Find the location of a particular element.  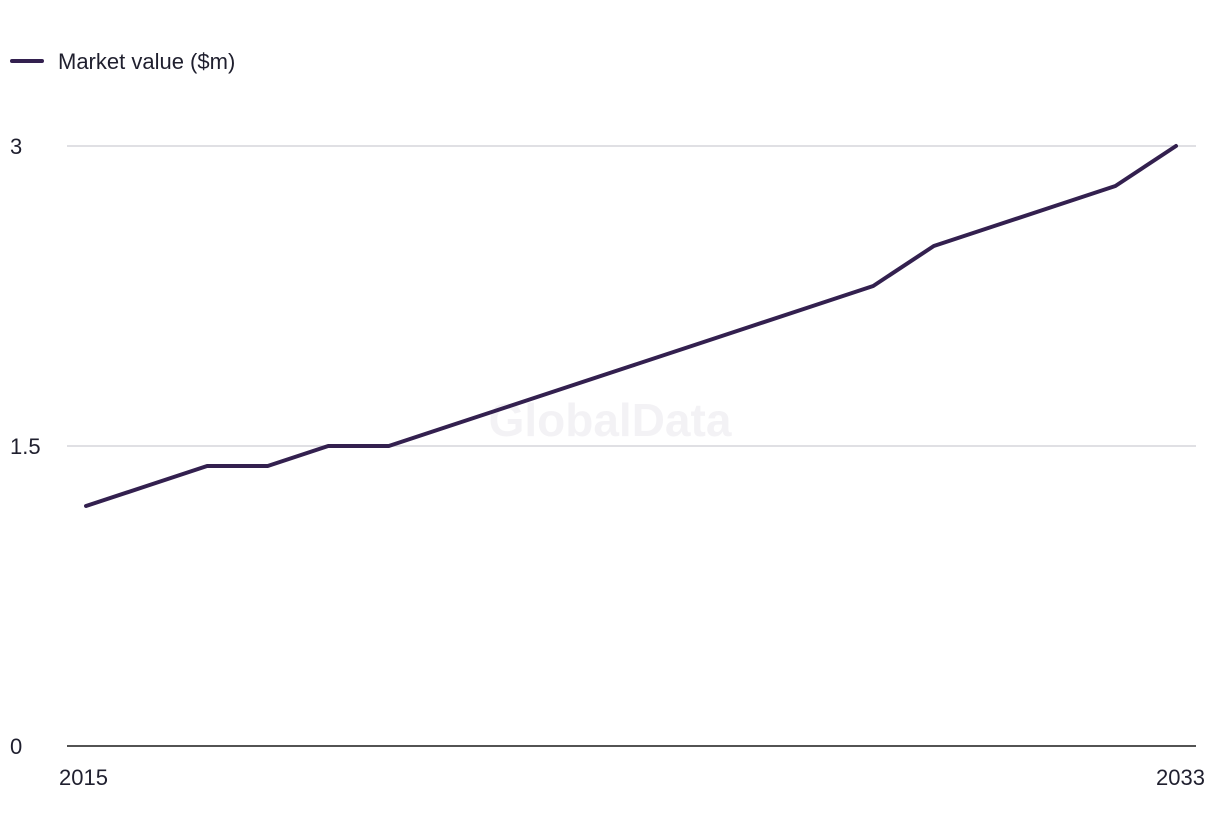

legend: Market value ($m) is located at coordinates (122, 61).